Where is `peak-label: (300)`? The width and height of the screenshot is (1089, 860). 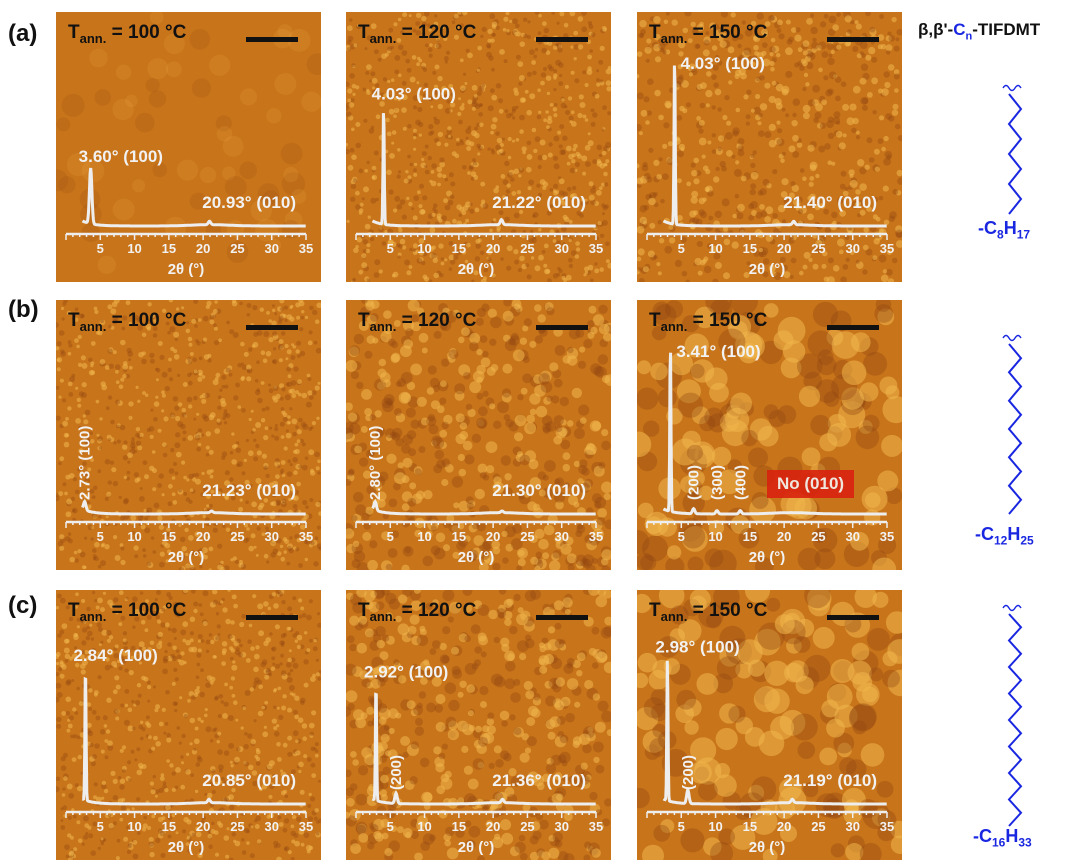
peak-label: (300) is located at coordinates (717, 482).